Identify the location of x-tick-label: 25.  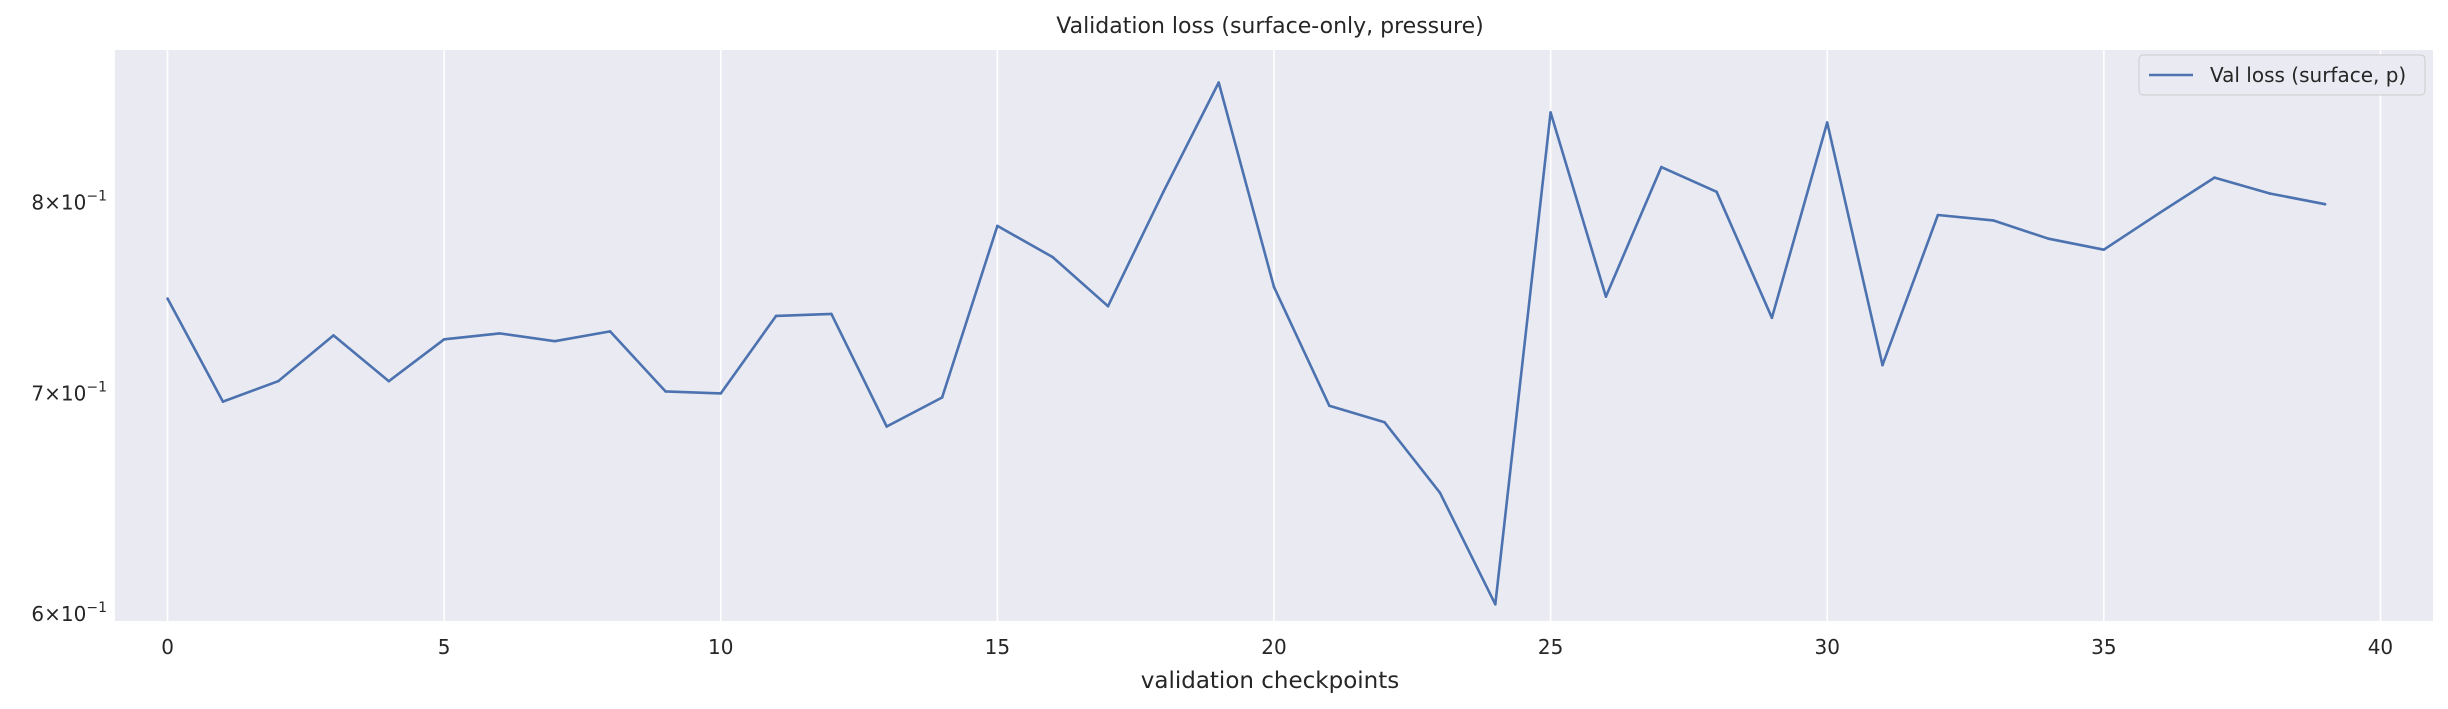
(1550, 647).